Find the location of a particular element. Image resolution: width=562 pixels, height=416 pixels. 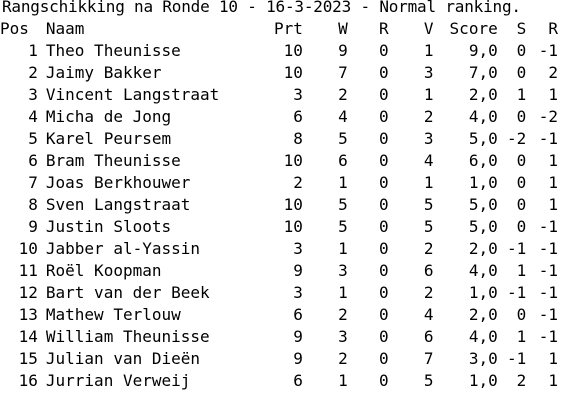

cell-naam: Vincent Langstraat is located at coordinates (132, 94).